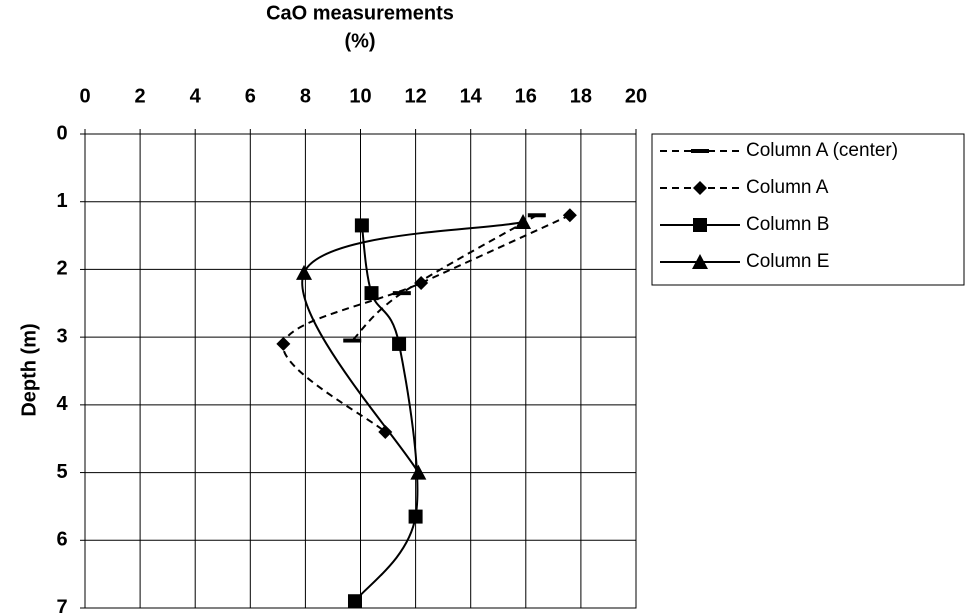  What do you see at coordinates (61, 540) in the screenshot?
I see `y-tick-label: 6` at bounding box center [61, 540].